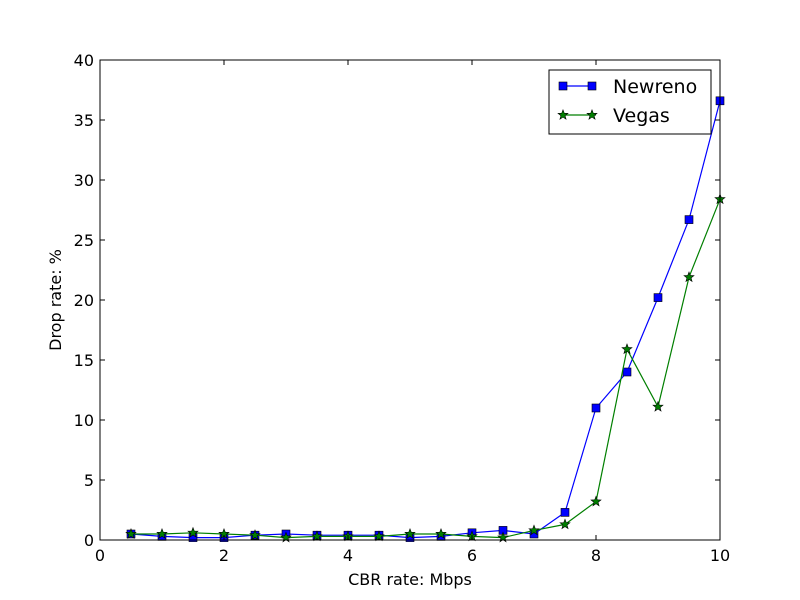 The height and width of the screenshot is (600, 800). Describe the element at coordinates (84, 180) in the screenshot. I see `y-tick-label: 30` at that location.